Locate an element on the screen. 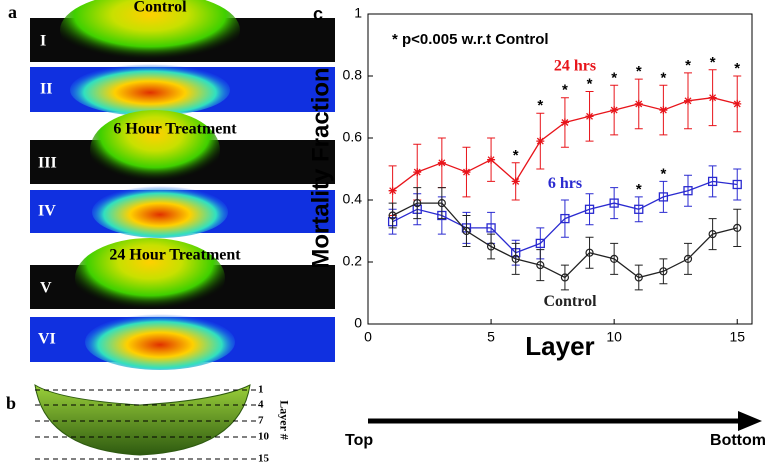 The height and width of the screenshot is (465, 771). strip-label: II is located at coordinates (46, 89).